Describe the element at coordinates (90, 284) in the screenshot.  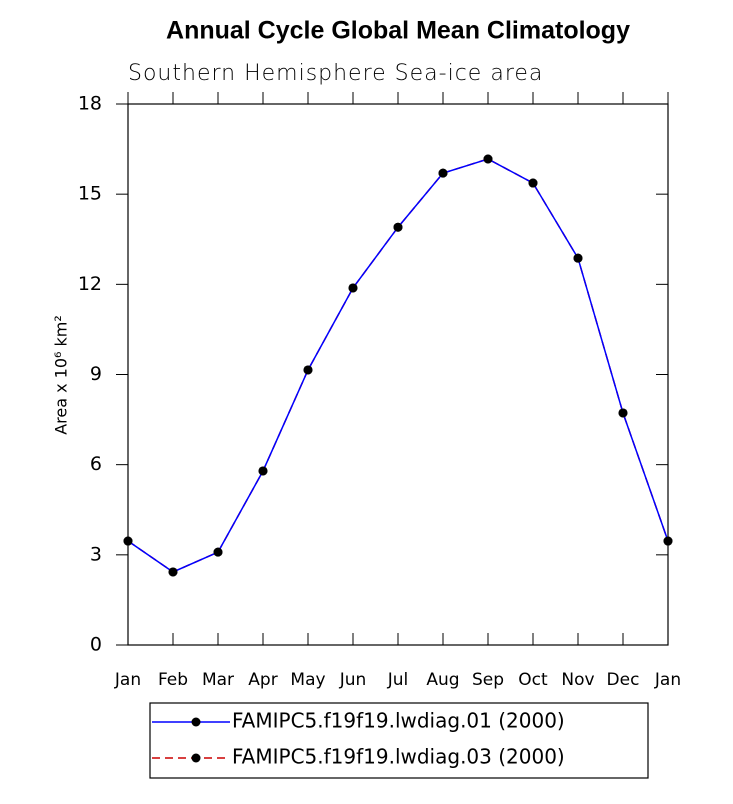
I see `y-tick-label: 12` at that location.